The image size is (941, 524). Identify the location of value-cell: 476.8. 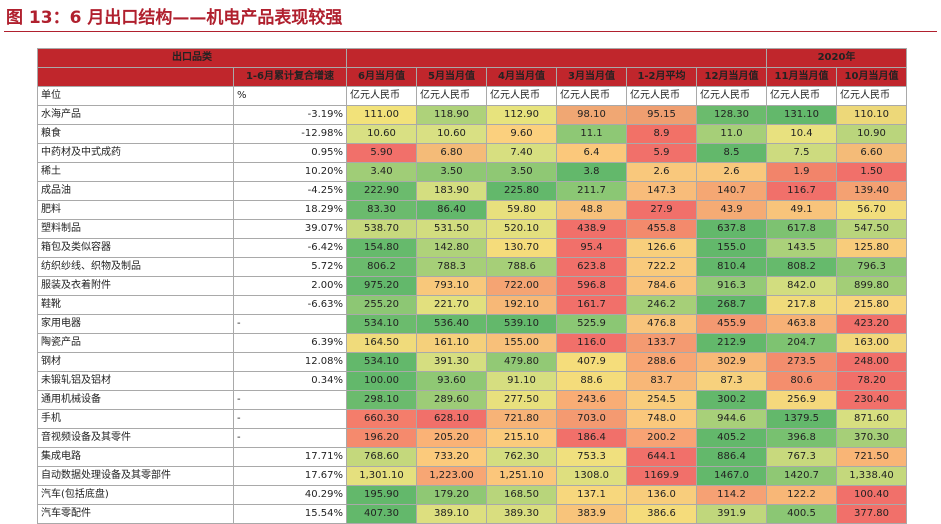
(661, 324).